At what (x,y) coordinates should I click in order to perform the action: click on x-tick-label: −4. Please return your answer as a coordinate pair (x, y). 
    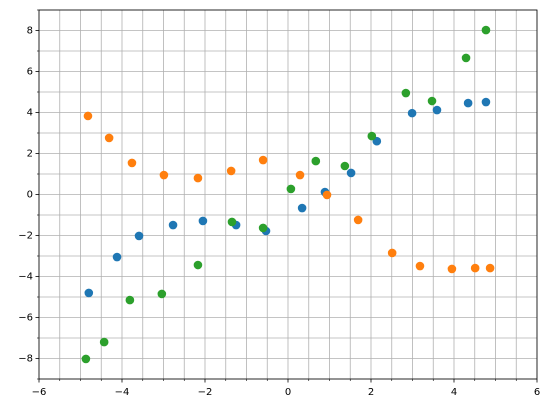
    Looking at the image, I should click on (122, 392).